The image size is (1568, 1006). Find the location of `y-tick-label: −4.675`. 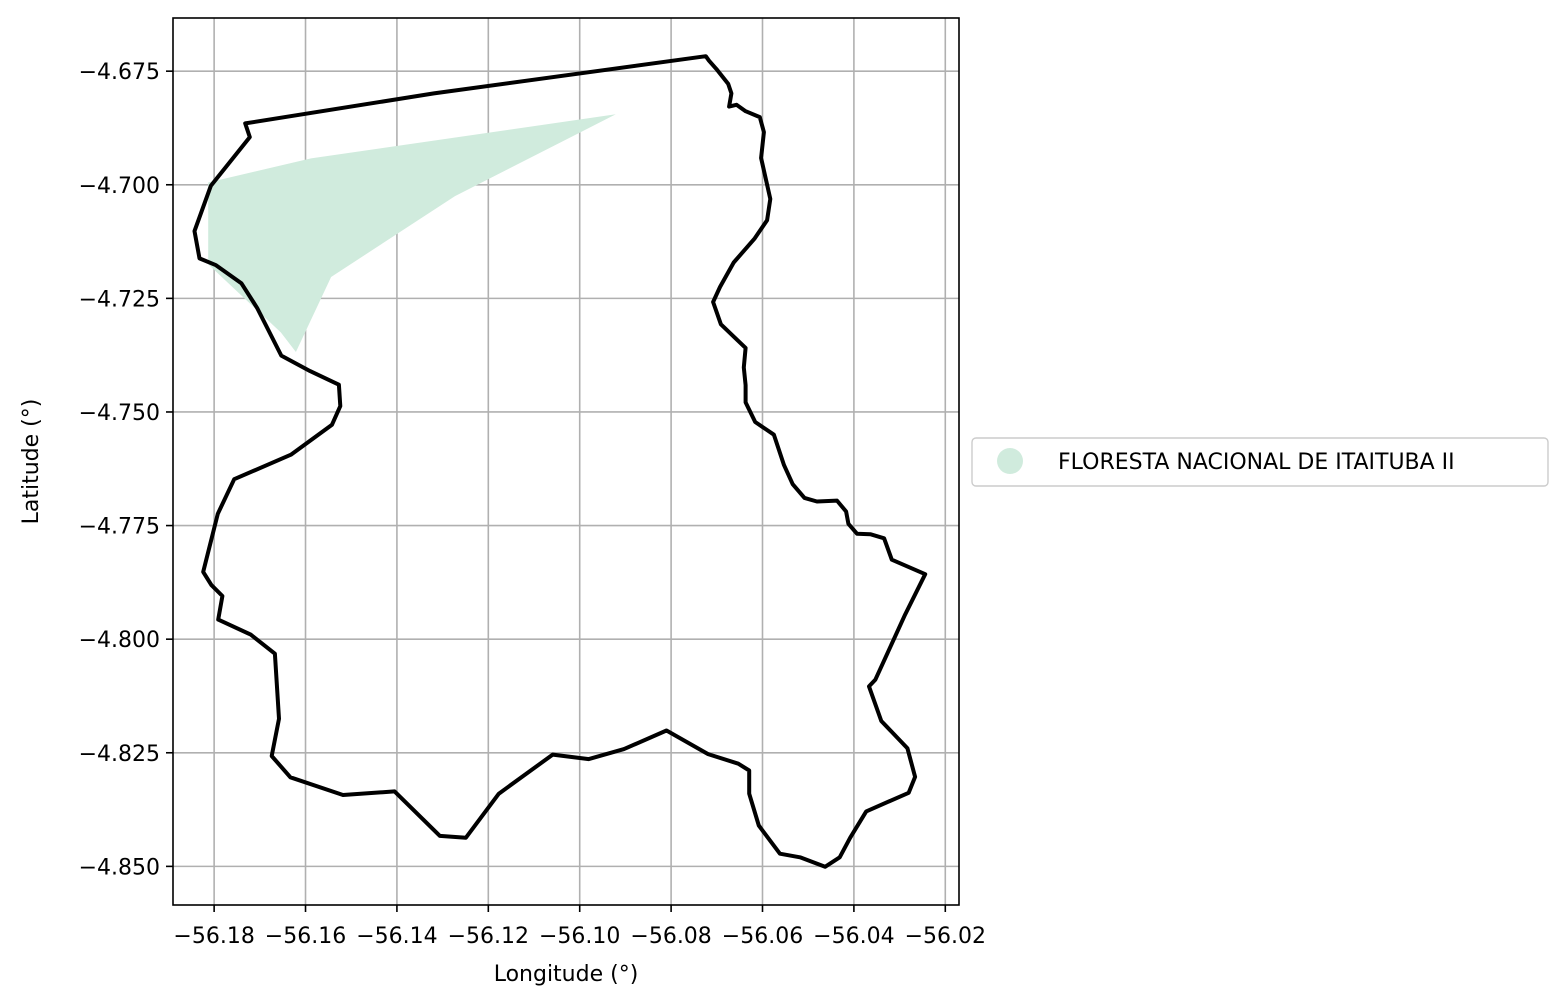

y-tick-label: −4.675 is located at coordinates (119, 72).